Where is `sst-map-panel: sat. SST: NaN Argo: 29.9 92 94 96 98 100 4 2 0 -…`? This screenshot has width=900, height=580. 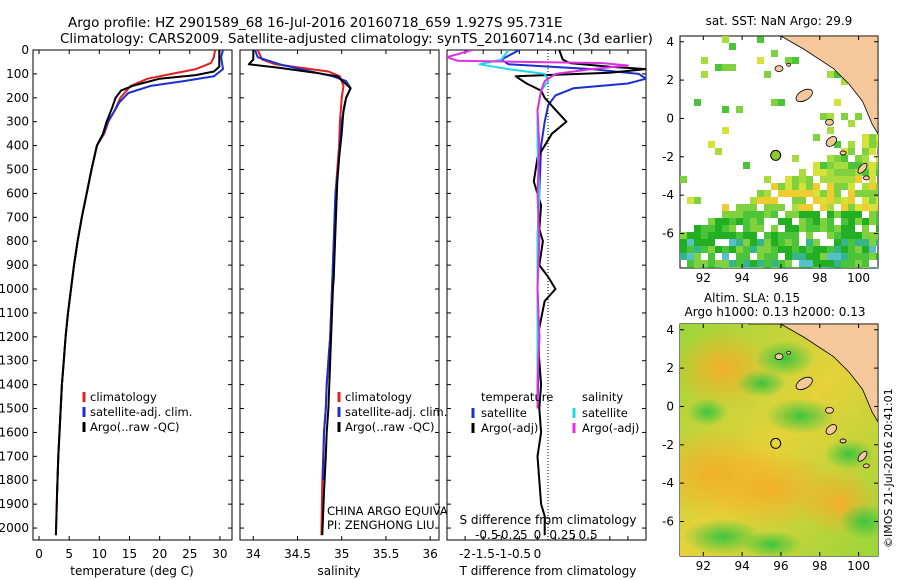
sst-map-panel: sat. SST: NaN Argo: 29.9 92 94 96 98 100 4 2 0 -… is located at coordinates (770, 149).